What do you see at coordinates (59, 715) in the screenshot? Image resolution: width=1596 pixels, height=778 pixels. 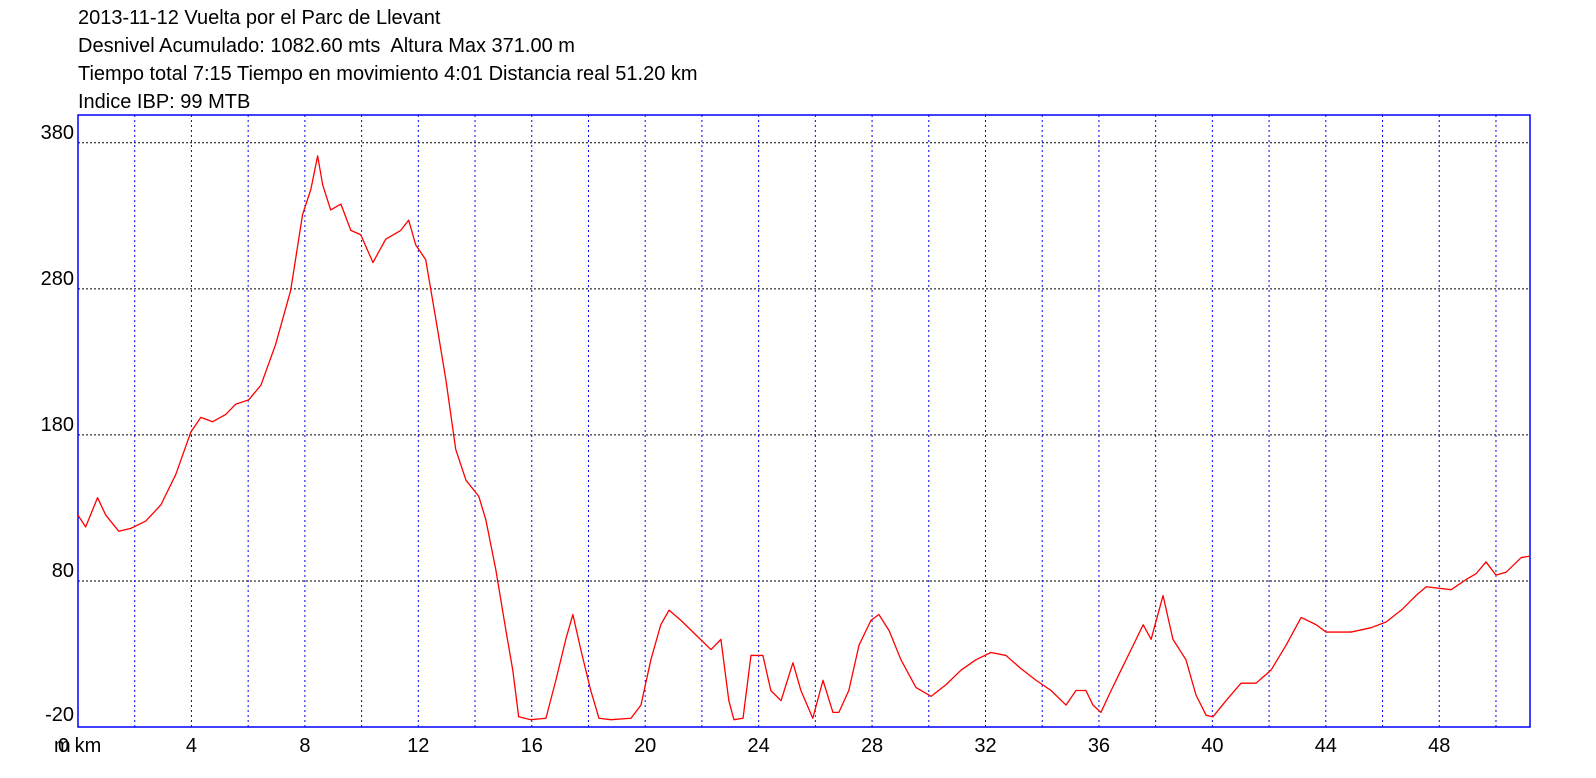 I see `y-tick-label: -20` at bounding box center [59, 715].